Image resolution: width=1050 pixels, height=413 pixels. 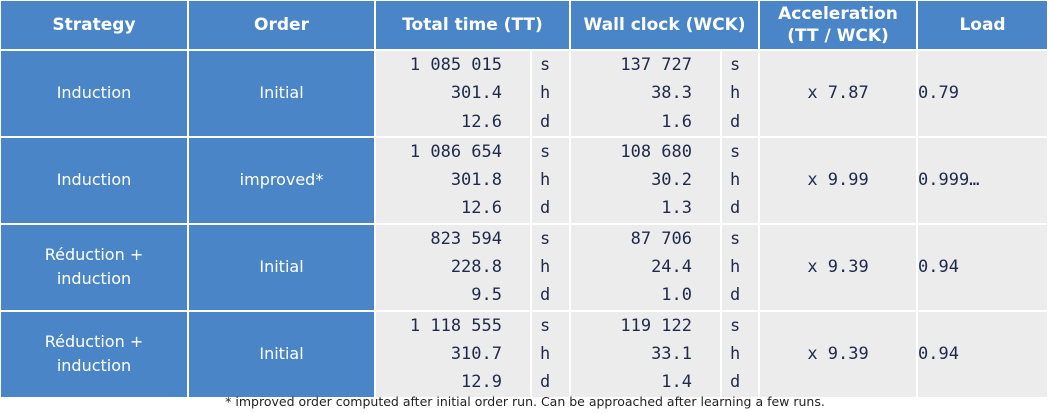 I want to click on header-acceleration: Acceleration (TT / WCK), so click(x=839, y=26).